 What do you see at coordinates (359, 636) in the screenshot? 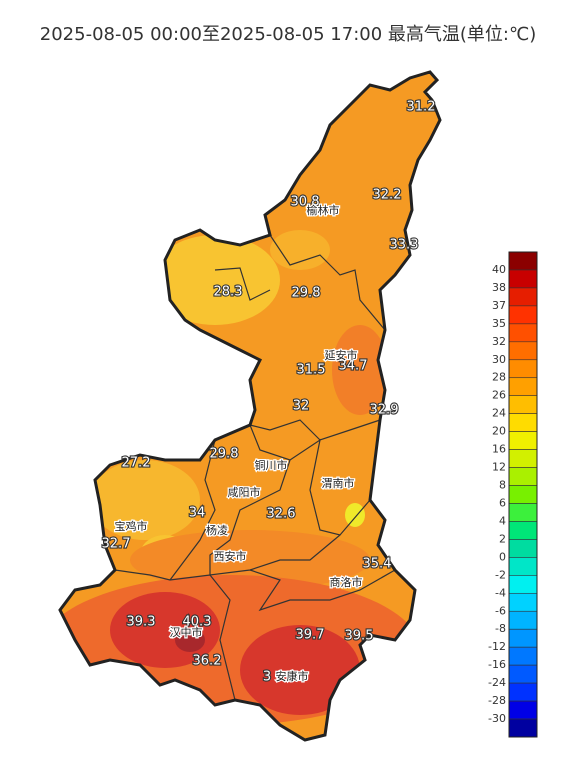
I see `station-value: 39.5` at bounding box center [359, 636].